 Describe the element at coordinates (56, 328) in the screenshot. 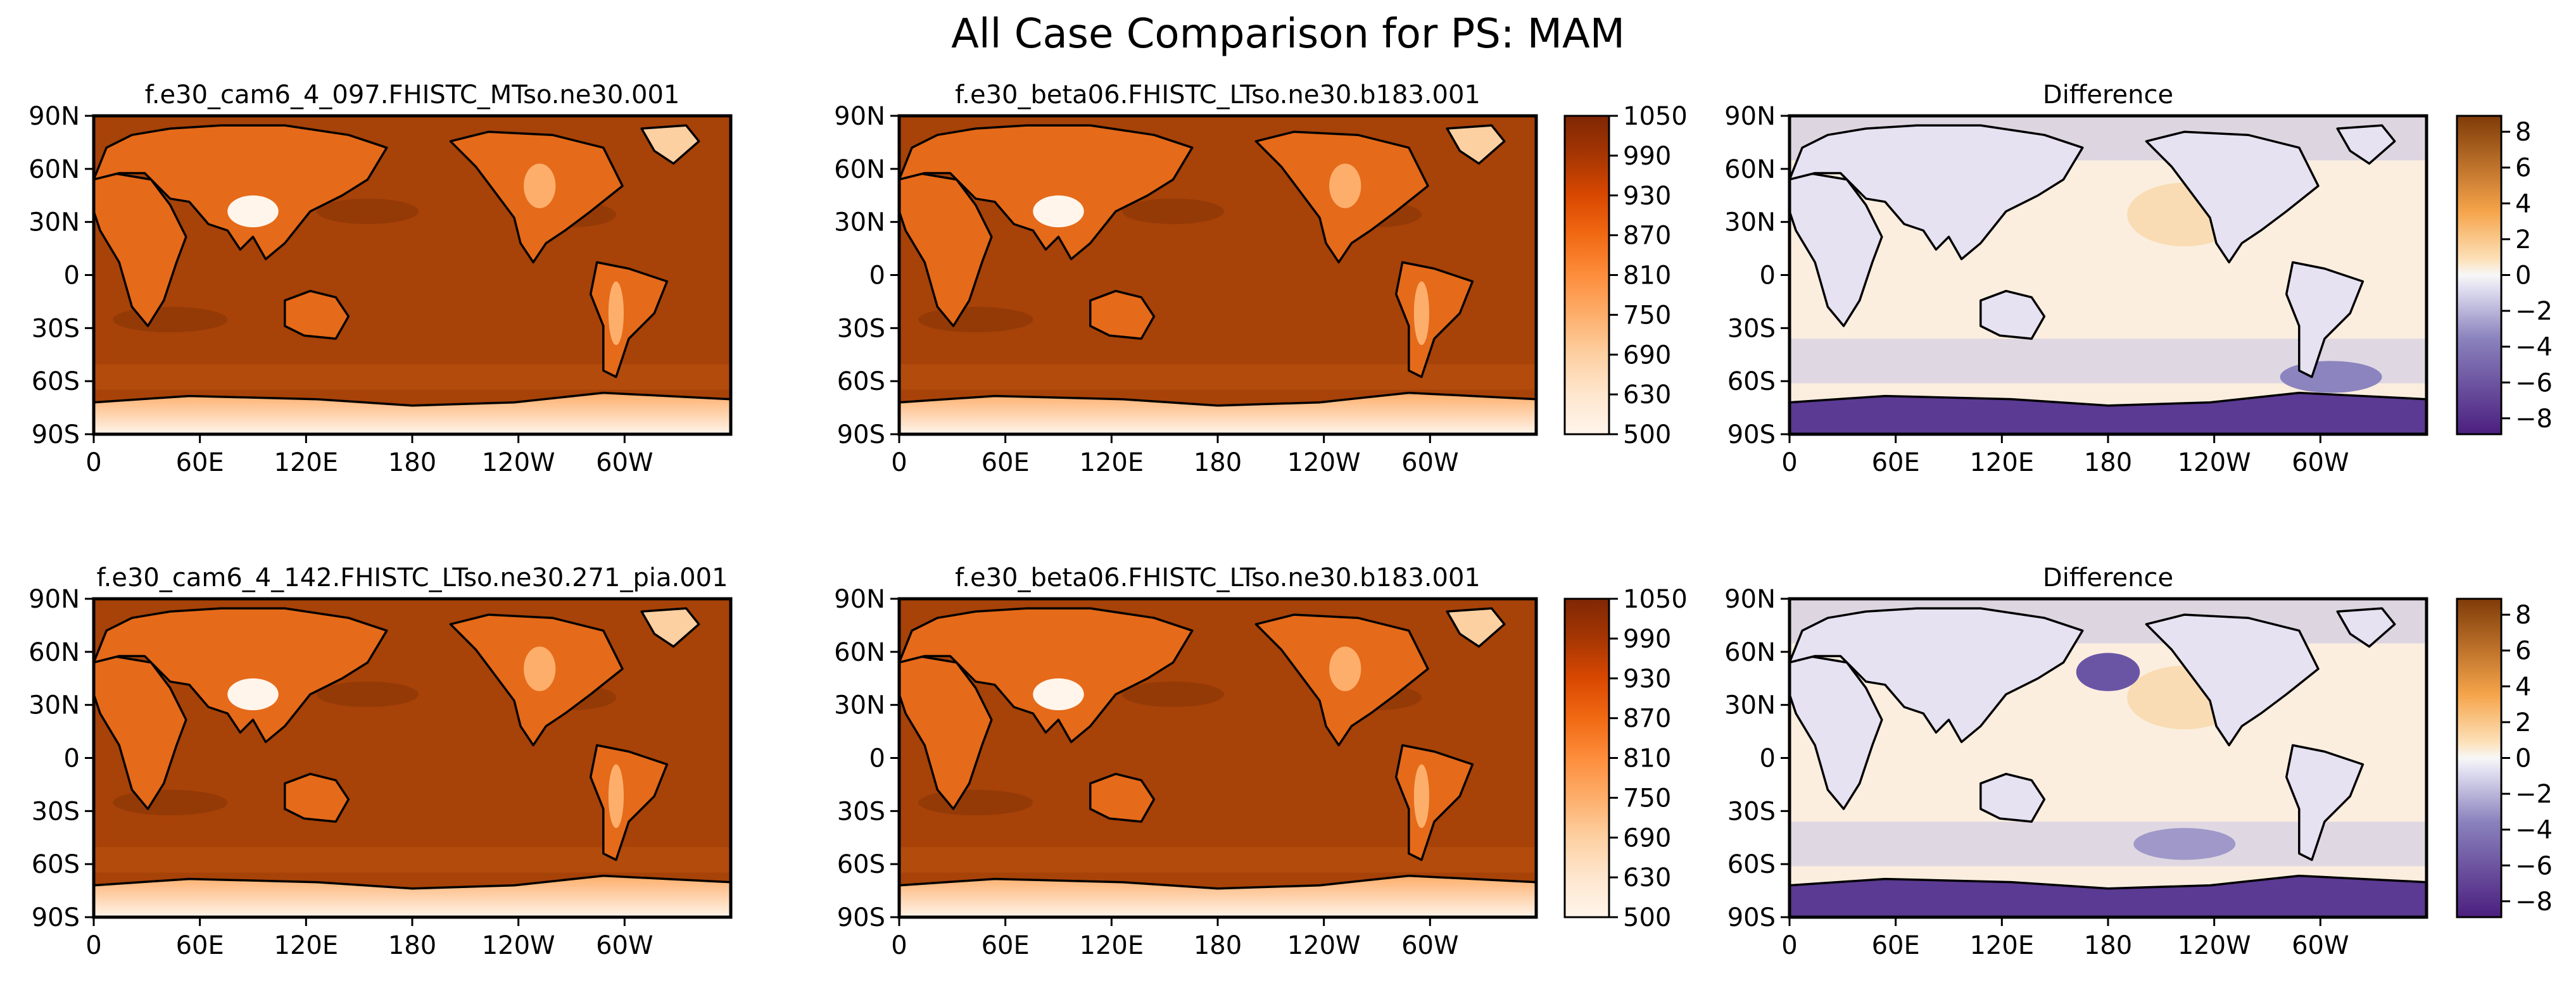

I see `lat-tick-label: 30S` at that location.